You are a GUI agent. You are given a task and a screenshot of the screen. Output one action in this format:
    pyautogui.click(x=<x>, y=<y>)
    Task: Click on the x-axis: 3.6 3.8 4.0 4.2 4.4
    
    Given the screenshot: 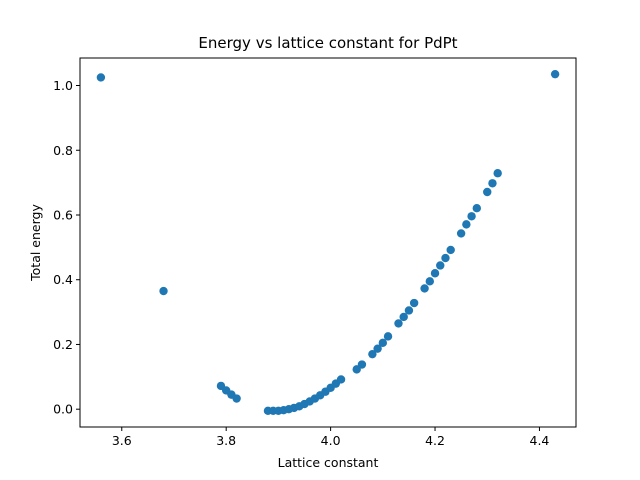 What is the action you would take?
    pyautogui.click(x=331, y=437)
    